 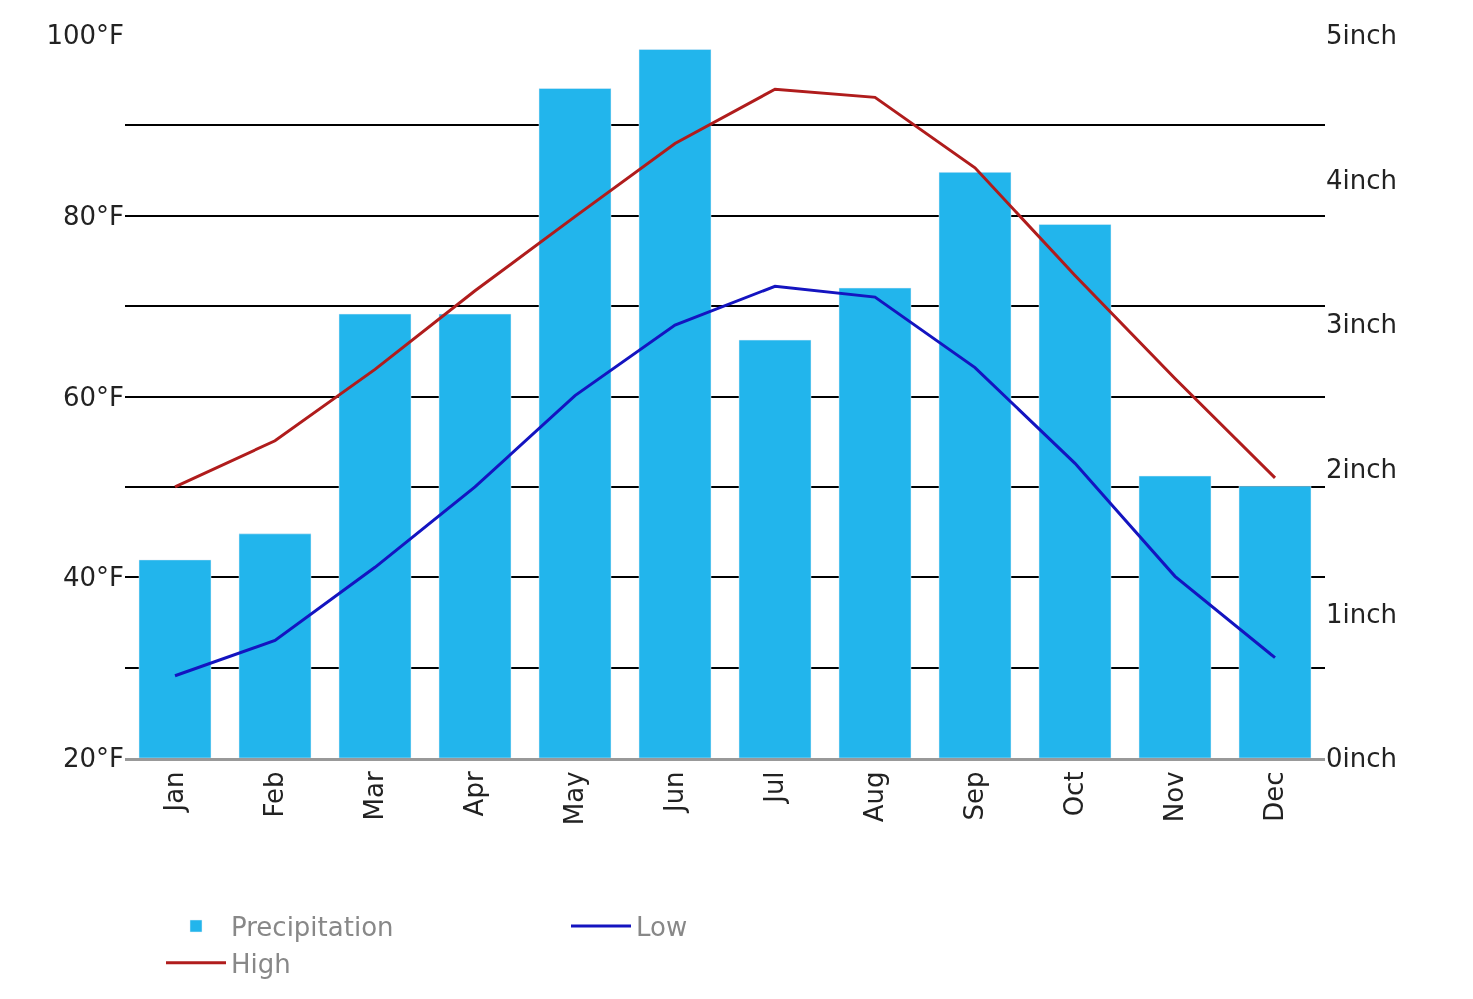 I want to click on x-tick-label: May, so click(x=574, y=798).